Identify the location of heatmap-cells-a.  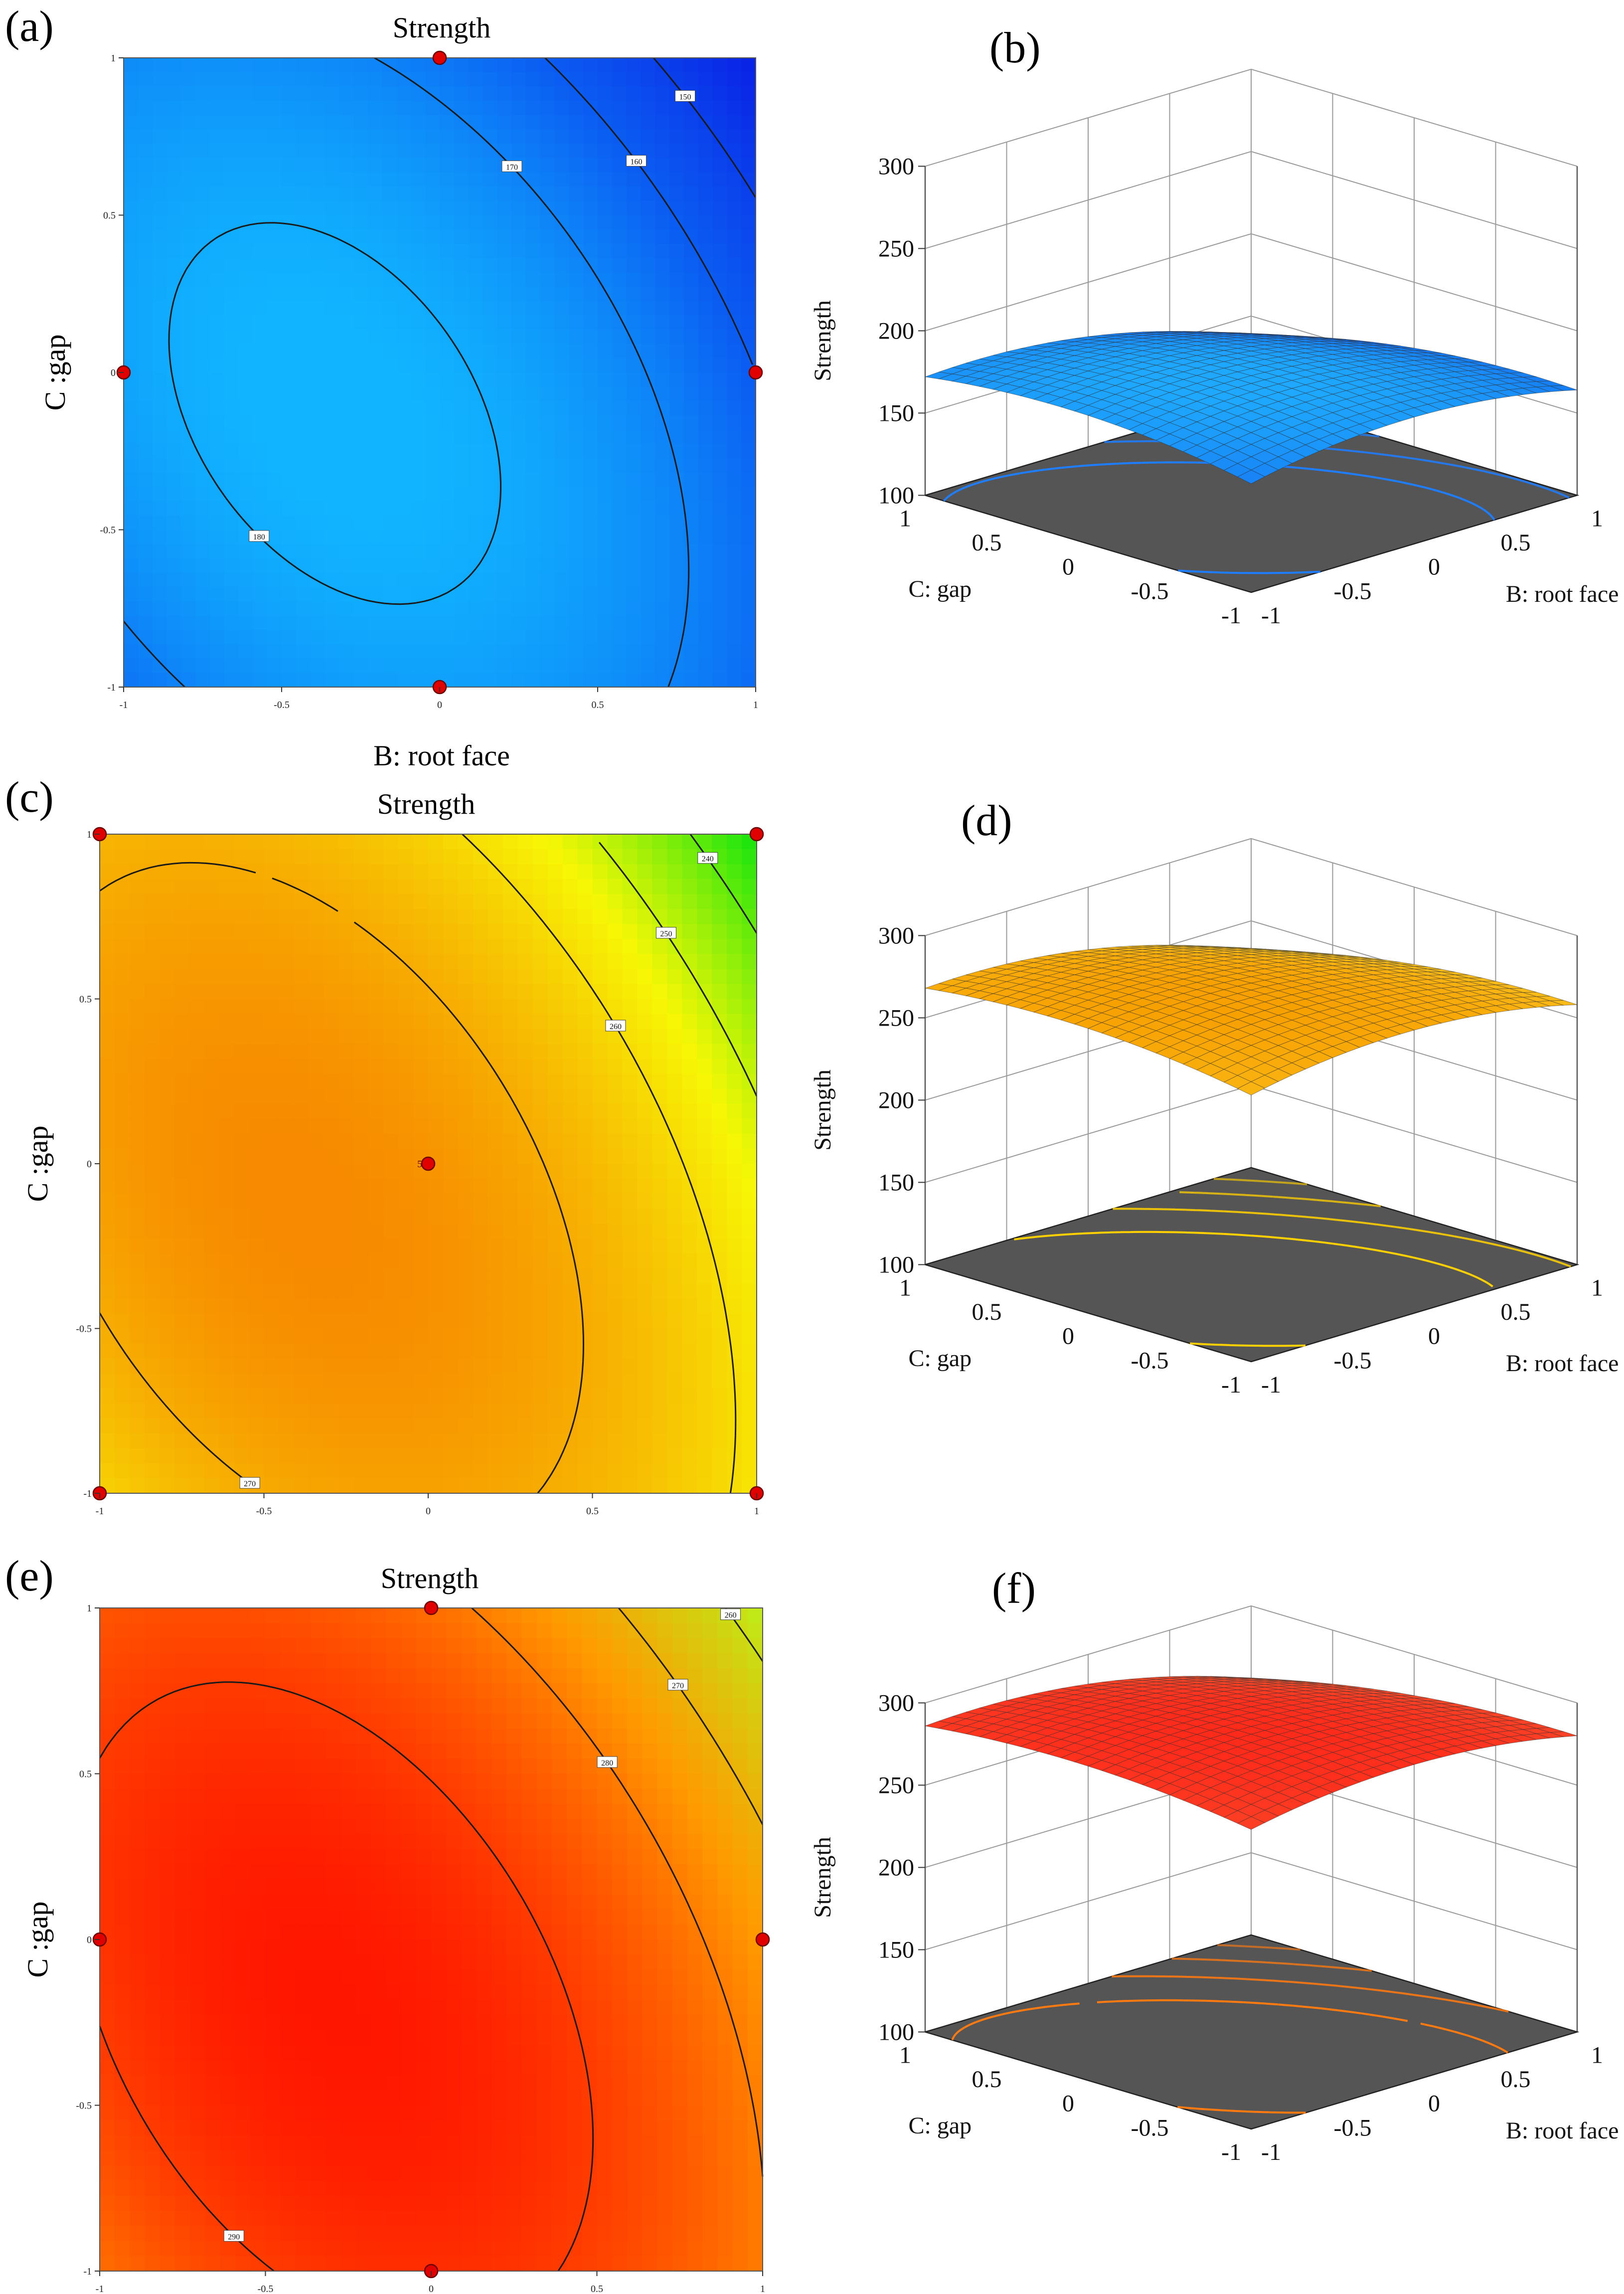
(440, 373).